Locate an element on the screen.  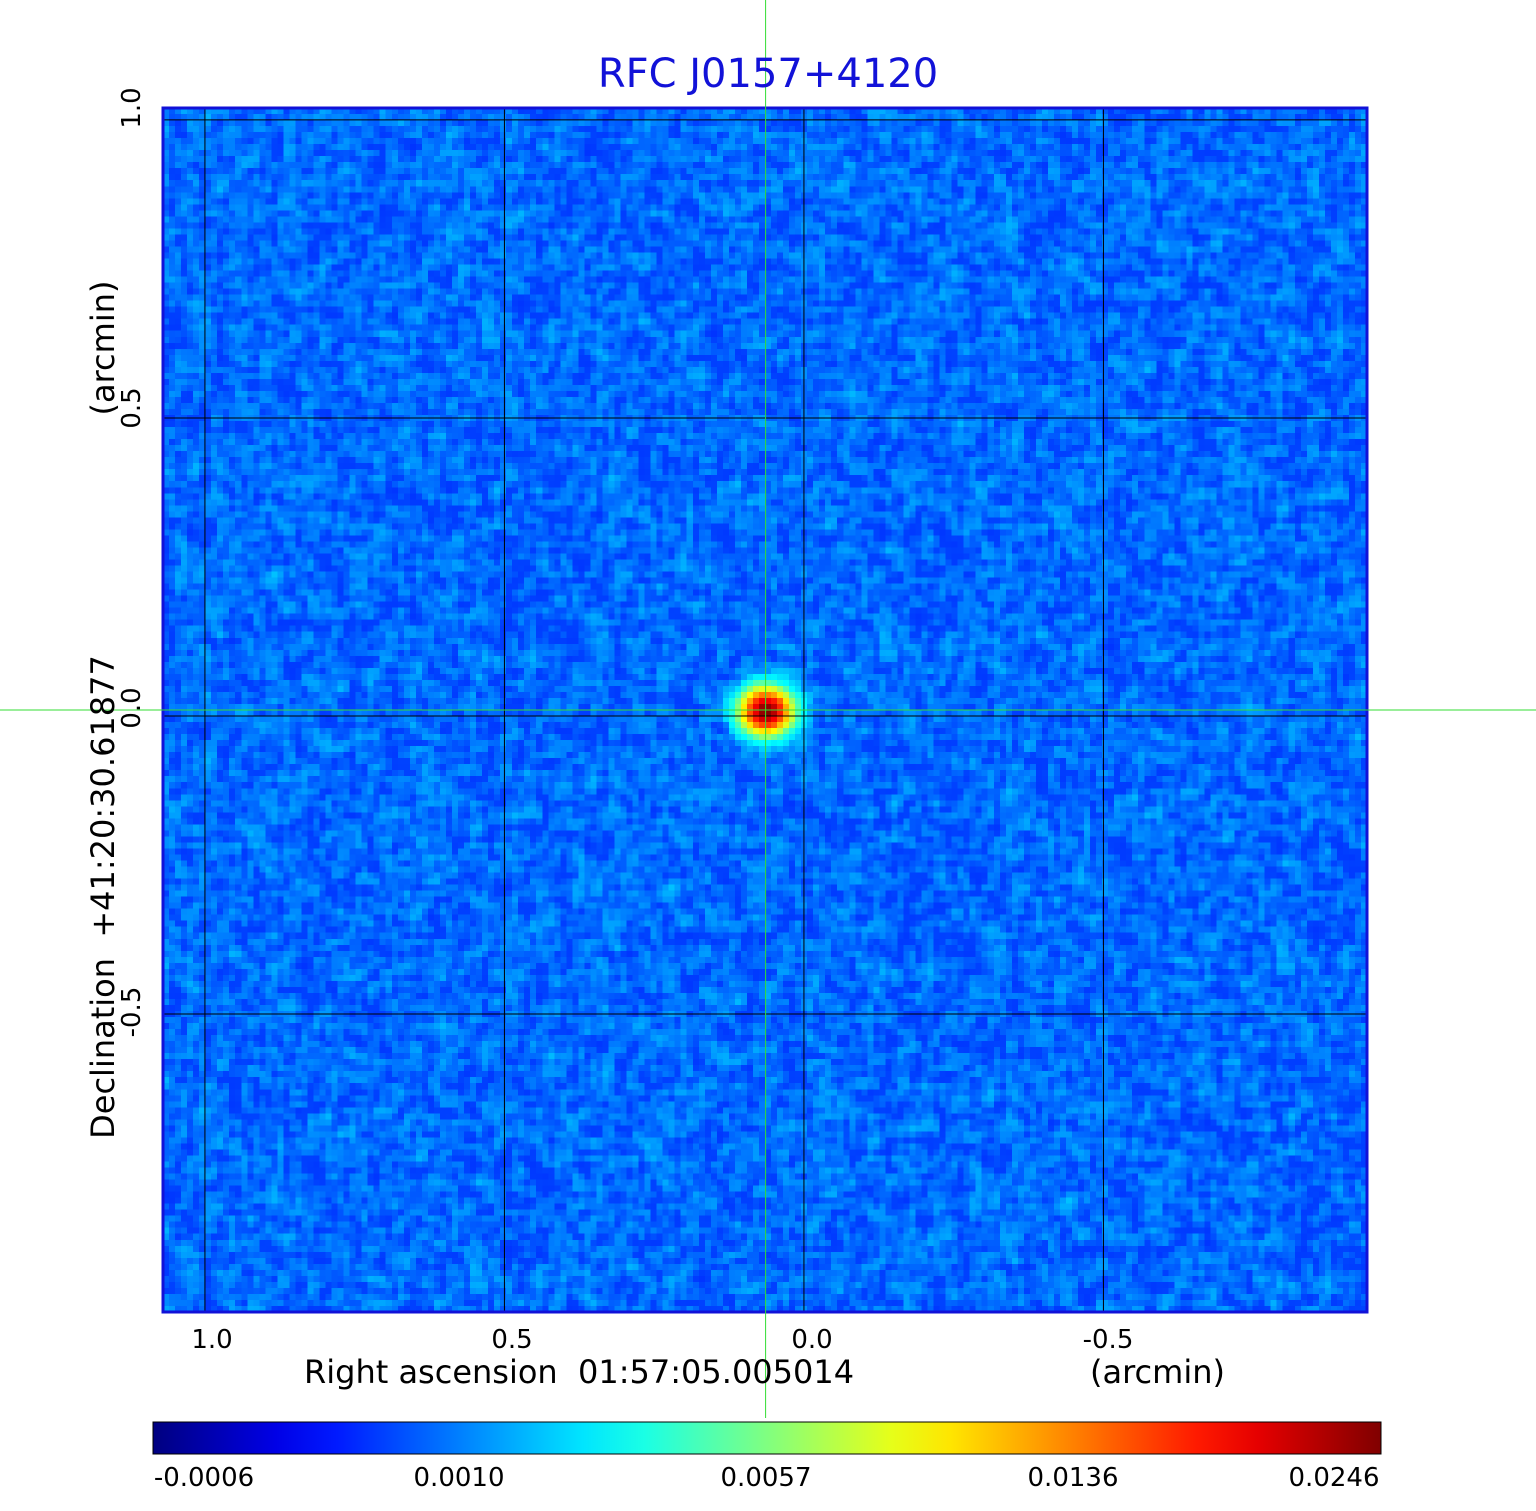
x-tick-label: 0.5 is located at coordinates (512, 1340).